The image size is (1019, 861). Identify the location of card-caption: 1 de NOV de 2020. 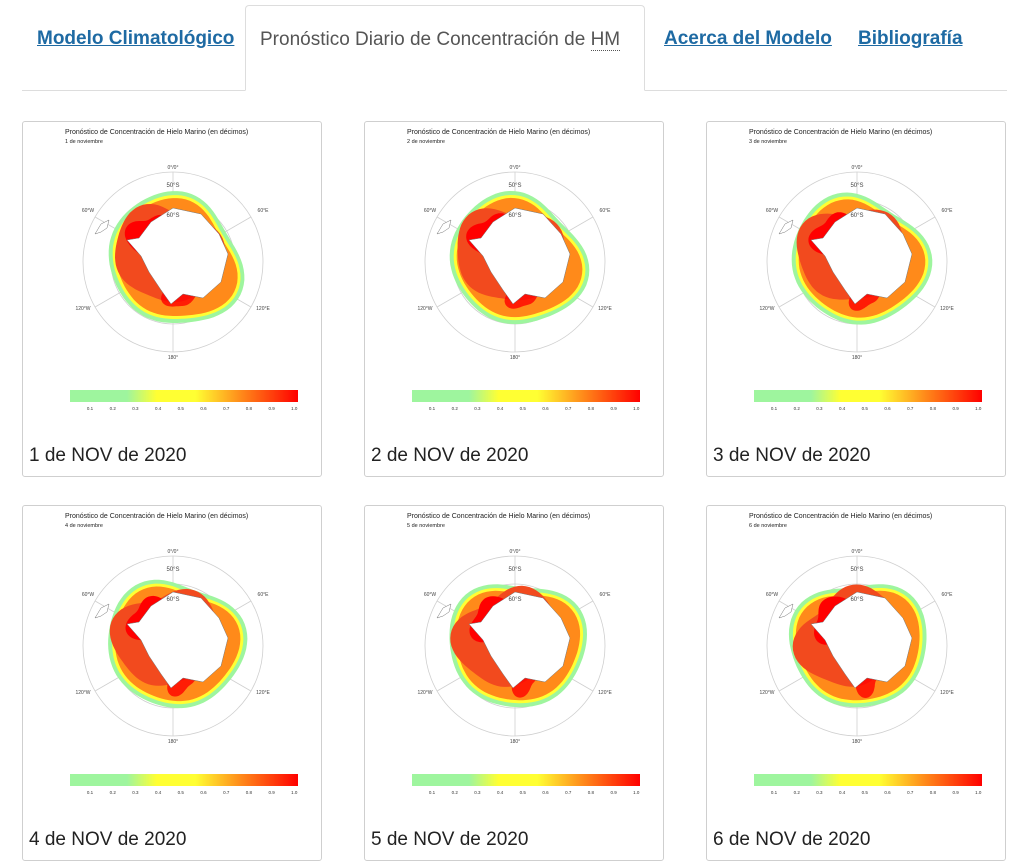
(108, 455).